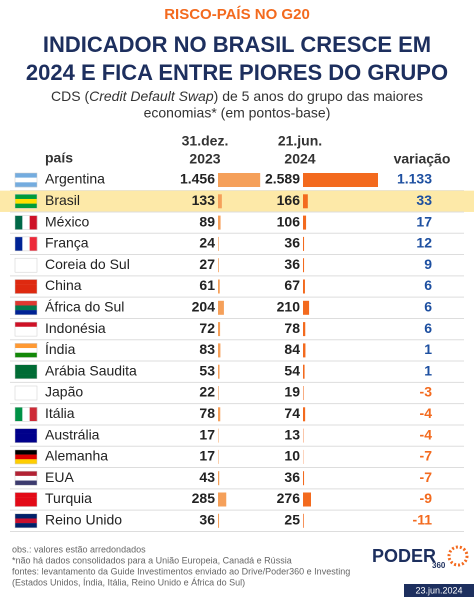  What do you see at coordinates (197, 179) in the screenshot?
I see `value: 1.456` at bounding box center [197, 179].